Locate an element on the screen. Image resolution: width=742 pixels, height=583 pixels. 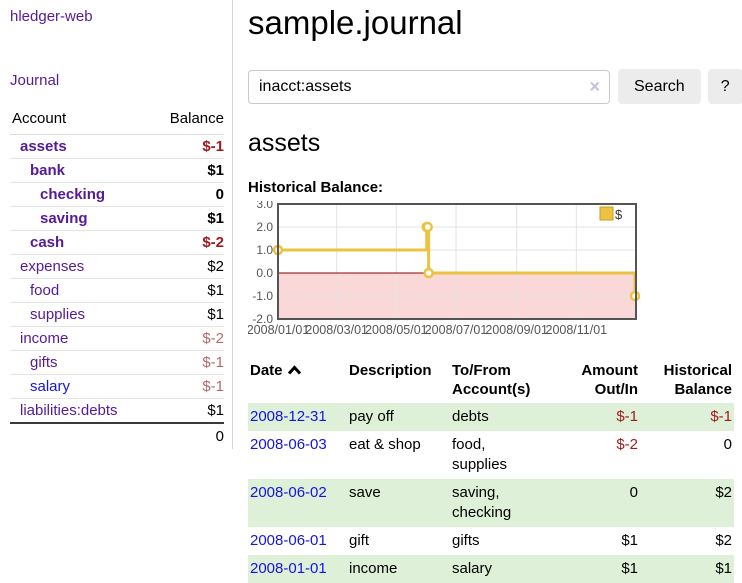
svg-text: 1.0 is located at coordinates (264, 250).